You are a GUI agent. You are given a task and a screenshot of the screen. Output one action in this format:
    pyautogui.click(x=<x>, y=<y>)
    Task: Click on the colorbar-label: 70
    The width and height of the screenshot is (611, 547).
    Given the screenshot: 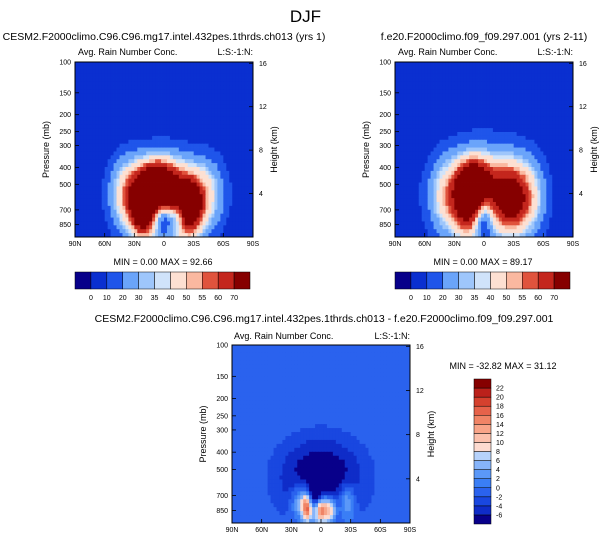 What is the action you would take?
    pyautogui.click(x=234, y=298)
    